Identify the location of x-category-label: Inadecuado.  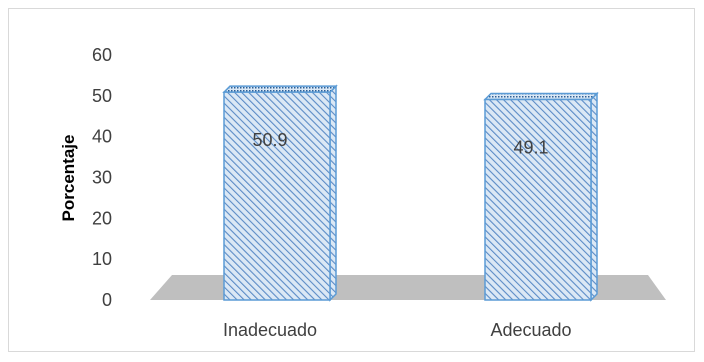
(270, 330).